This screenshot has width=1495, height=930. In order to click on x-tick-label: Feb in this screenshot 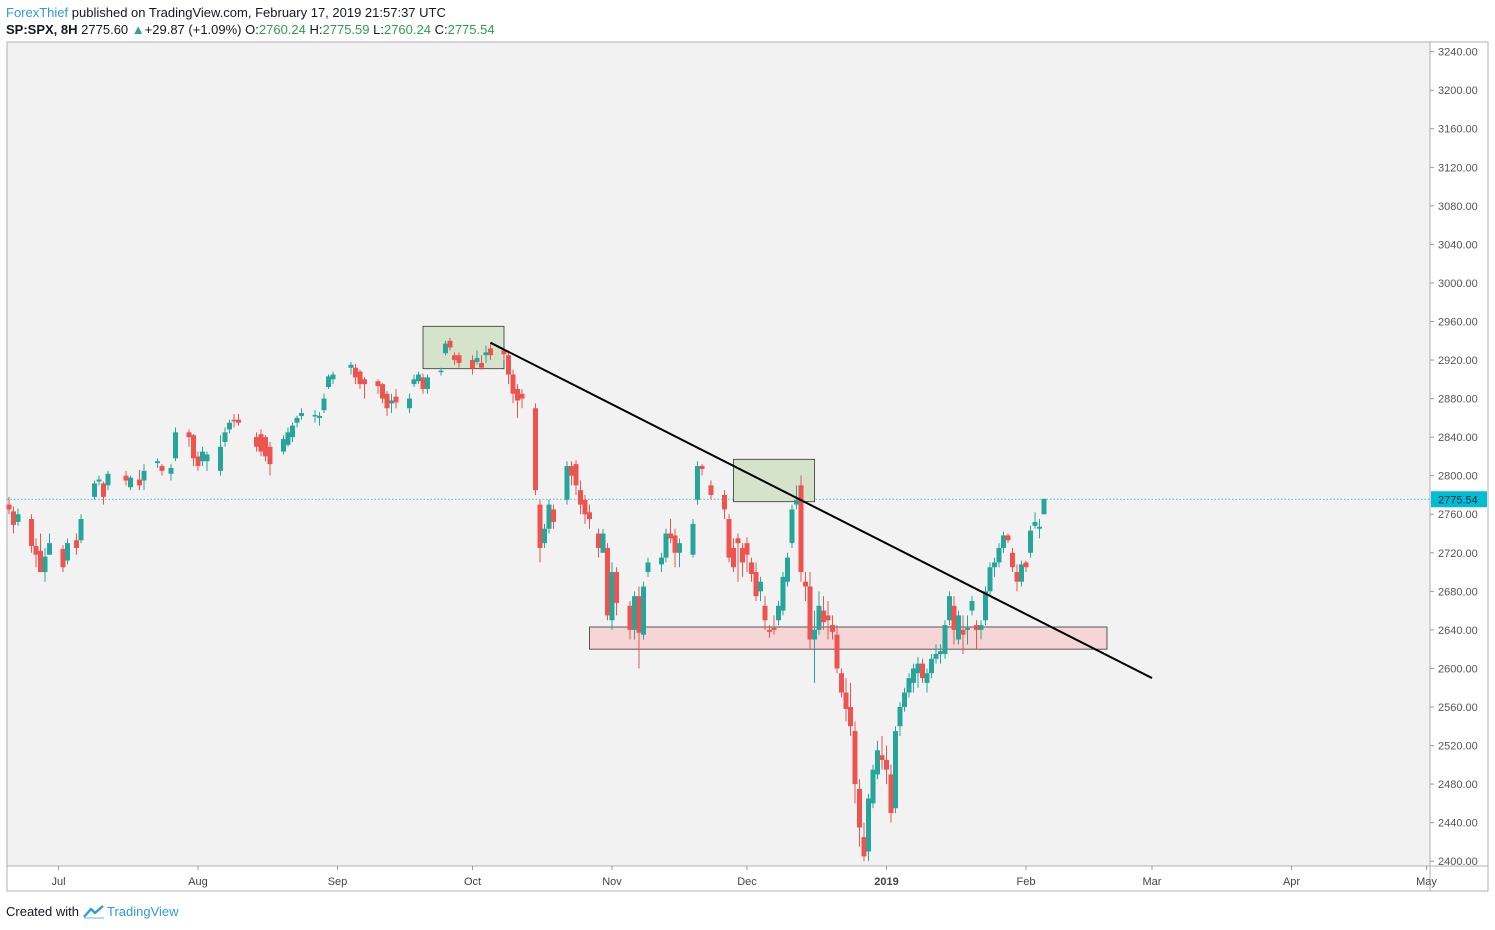, I will do `click(1026, 882)`.